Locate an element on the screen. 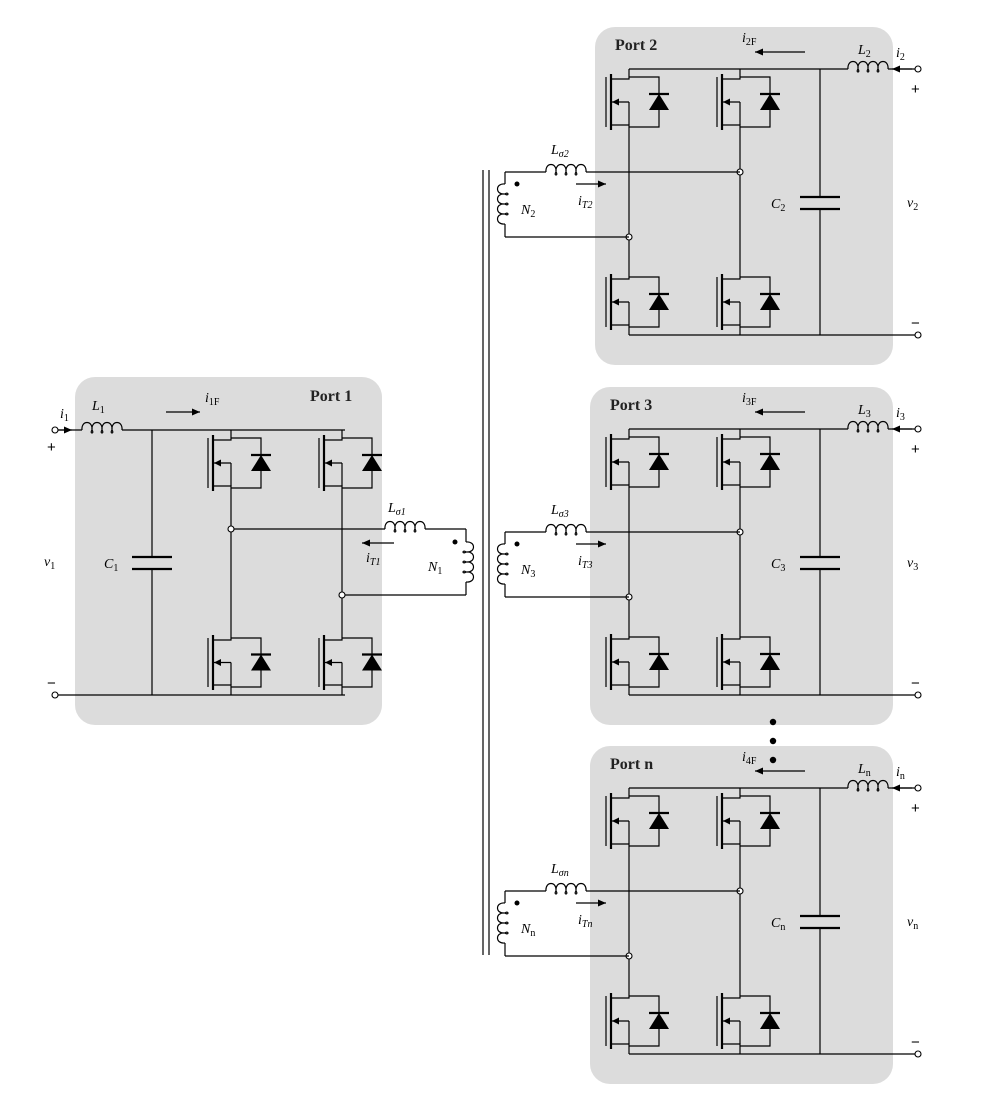 The width and height of the screenshot is (994, 1100). voltage-v2-label-subscript: 2 is located at coordinates (915, 207).